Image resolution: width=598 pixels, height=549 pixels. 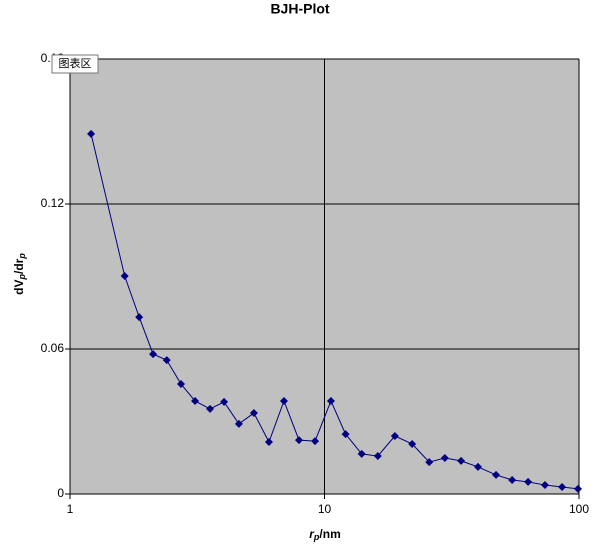 I want to click on y-tick-label: 0, so click(x=60, y=493).